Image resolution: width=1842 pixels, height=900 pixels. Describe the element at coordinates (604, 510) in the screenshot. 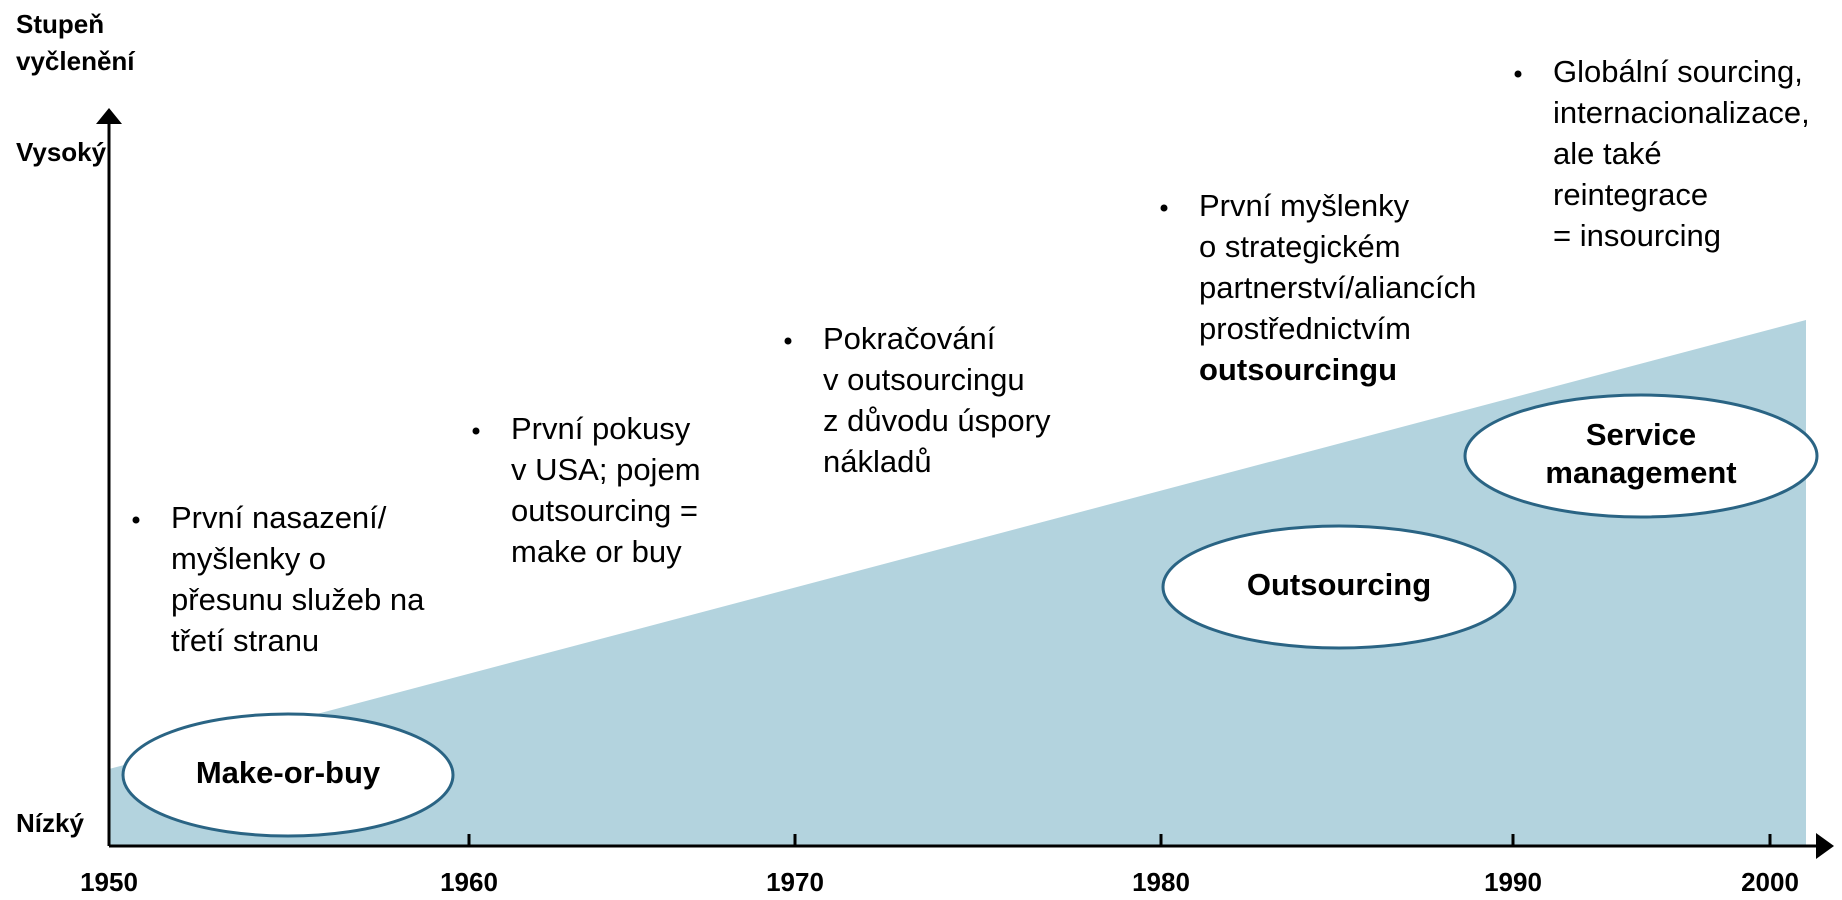

I see `note-line: outsourcing =` at that location.